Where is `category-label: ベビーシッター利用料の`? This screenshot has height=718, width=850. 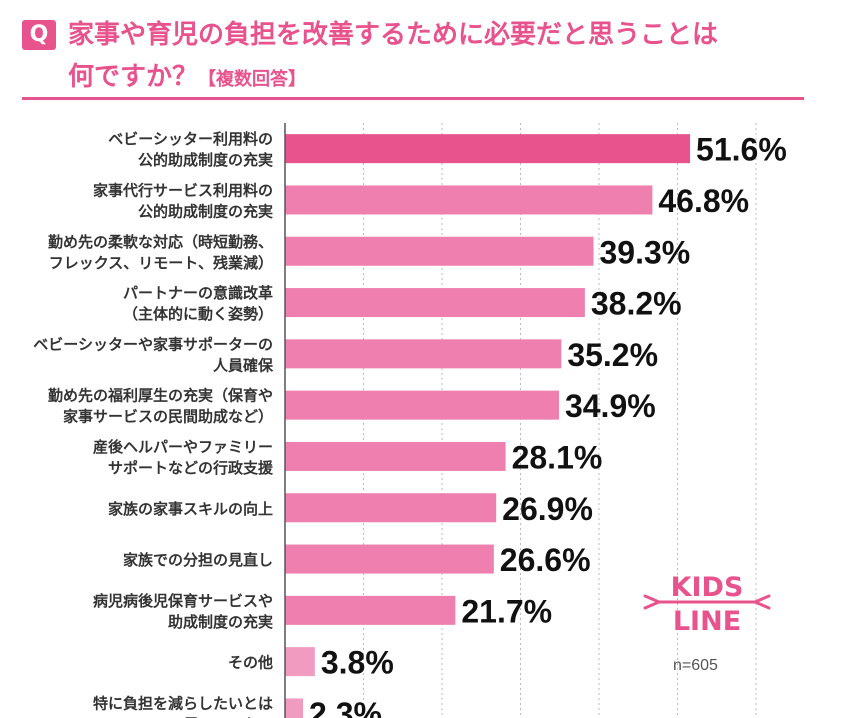 category-label: ベビーシッター利用料の is located at coordinates (190, 139).